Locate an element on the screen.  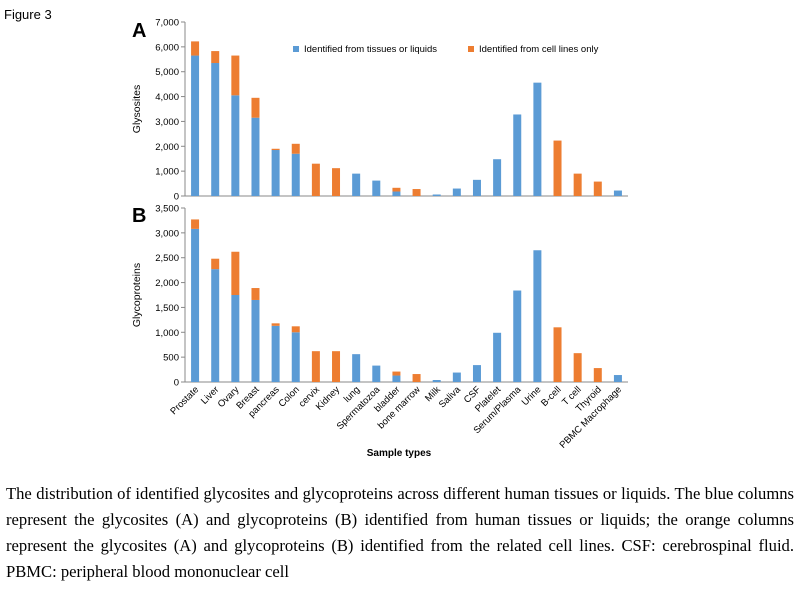
y-tick-label: 500 is located at coordinates (171, 358).